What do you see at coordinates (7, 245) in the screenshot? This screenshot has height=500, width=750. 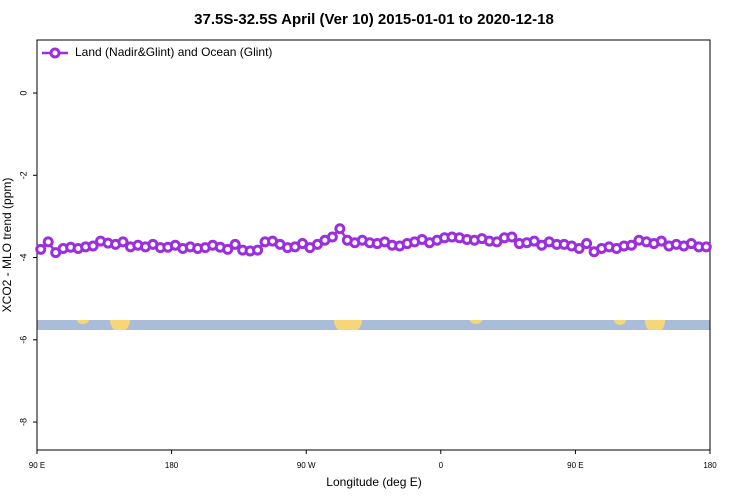 I see `y-axis-label: XCO2 - MLO trend (ppm)` at bounding box center [7, 245].